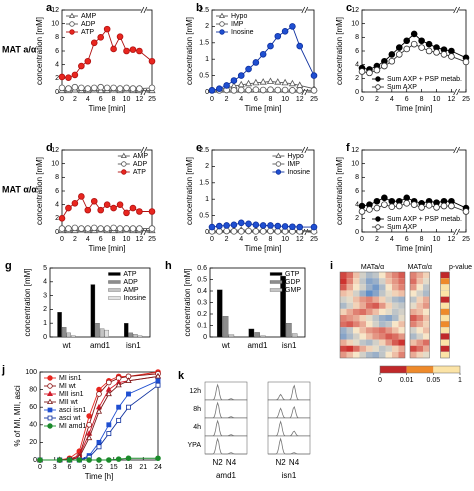 Image resolution: width=474 pixels, height=491 pixels. What do you see at coordinates (437, 239) in the screenshot?
I see `x-tick-label: 10` at bounding box center [437, 239].